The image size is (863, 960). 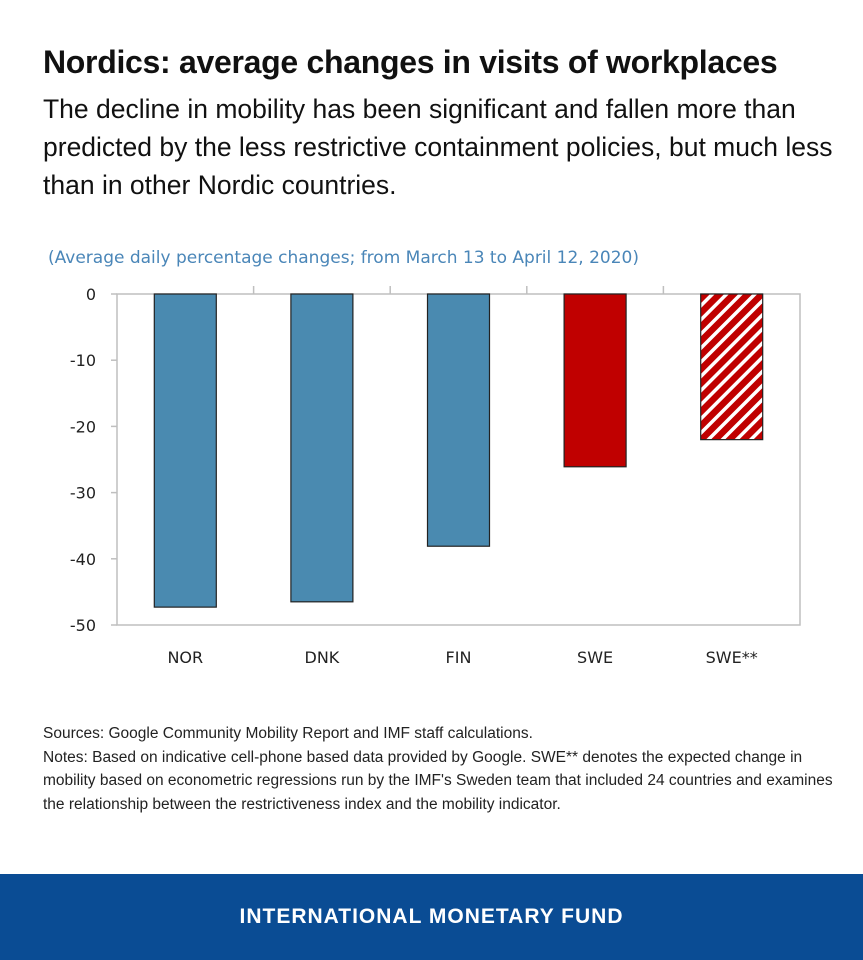 What do you see at coordinates (595, 657) in the screenshot?
I see `x-tick-label: SWE` at bounding box center [595, 657].